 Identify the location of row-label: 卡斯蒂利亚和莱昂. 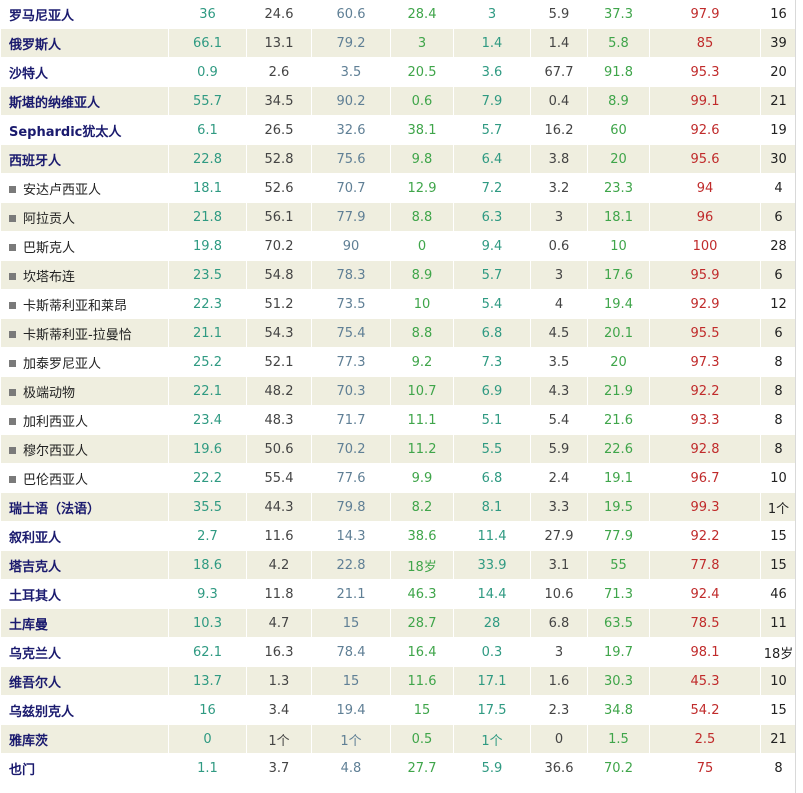
(75, 306).